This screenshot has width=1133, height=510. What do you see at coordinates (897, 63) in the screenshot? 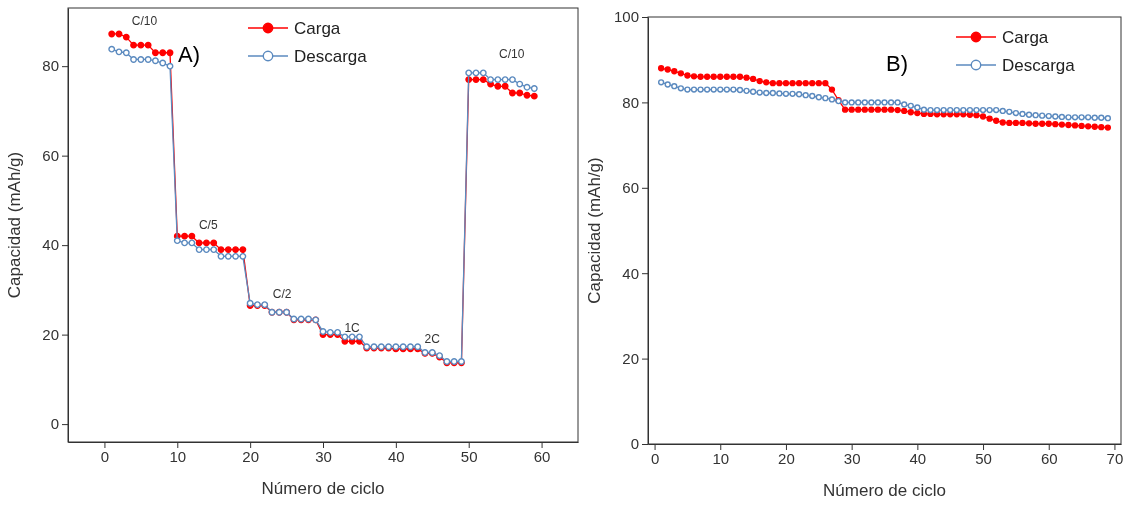
I see `annotation: B)` at bounding box center [897, 63].